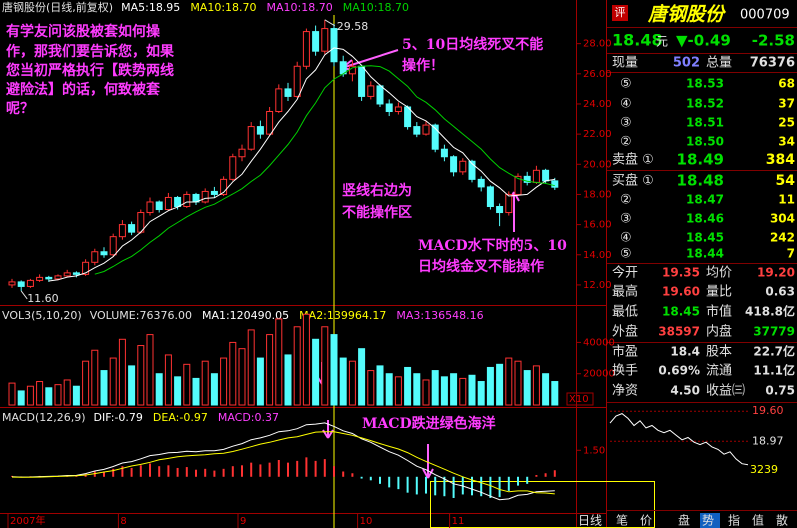  What do you see at coordinates (597, 104) in the screenshot?
I see `y-tick-label: 24.00` at bounding box center [597, 104].